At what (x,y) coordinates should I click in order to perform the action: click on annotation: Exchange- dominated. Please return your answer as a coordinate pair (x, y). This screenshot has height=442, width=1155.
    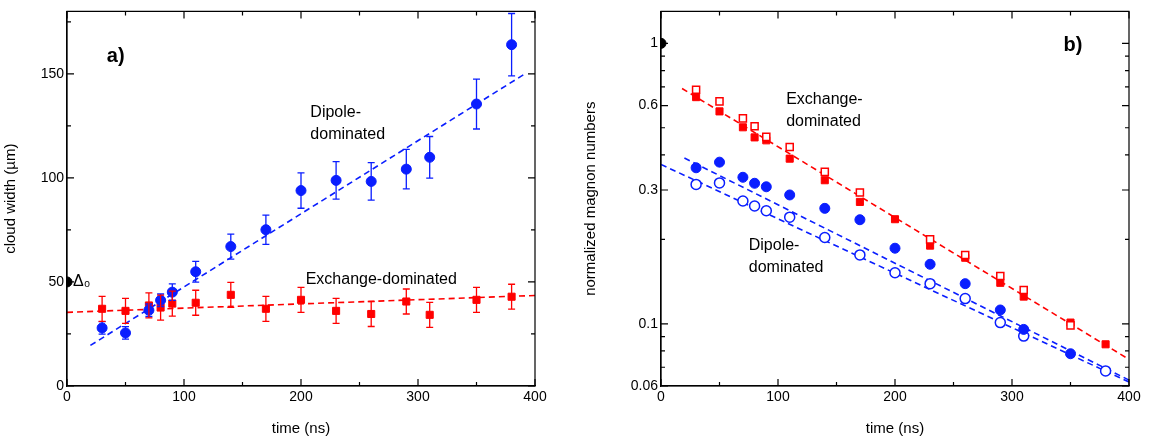
    Looking at the image, I should click on (824, 110).